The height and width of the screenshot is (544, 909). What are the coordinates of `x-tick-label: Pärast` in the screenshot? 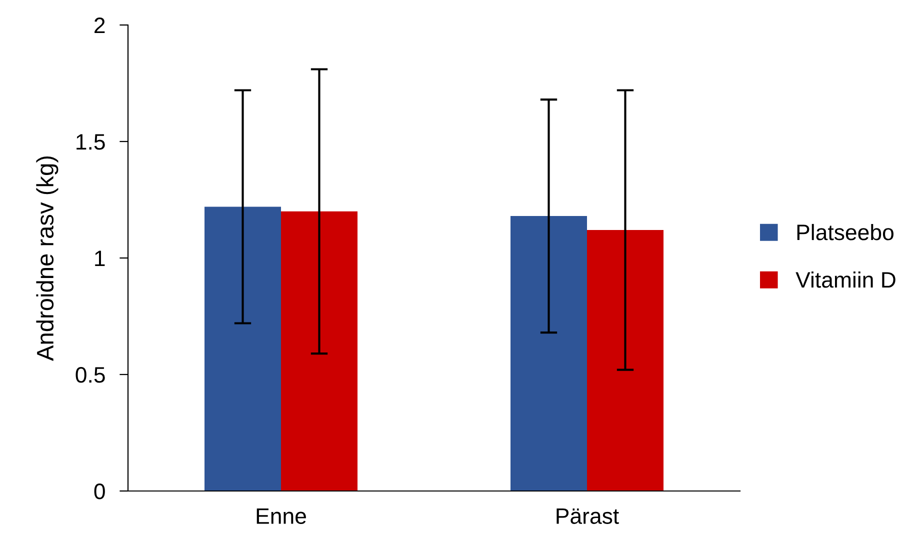 It's located at (587, 516).